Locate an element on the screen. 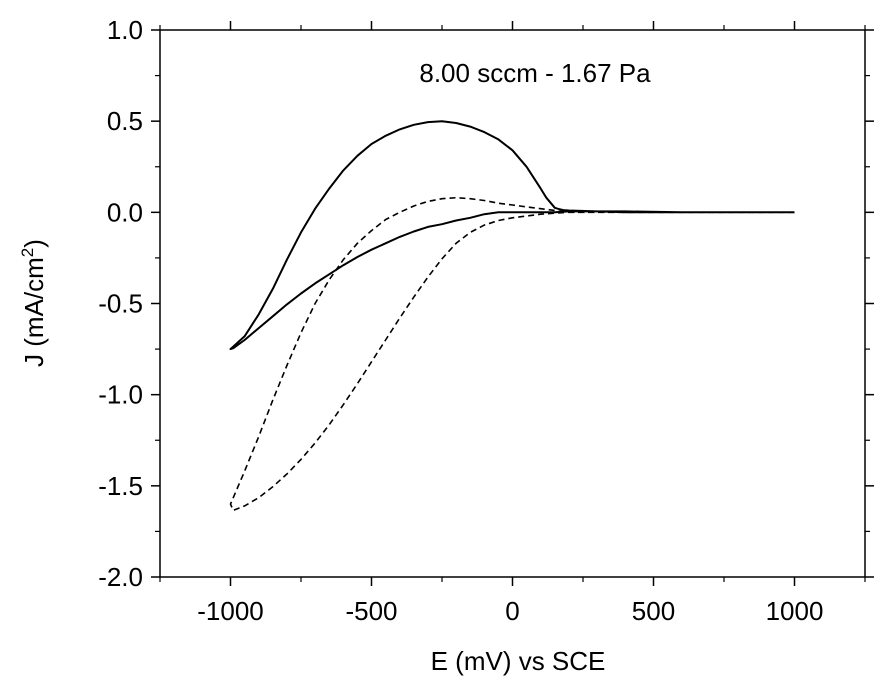  x-tick-label: -1000 is located at coordinates (230, 611).